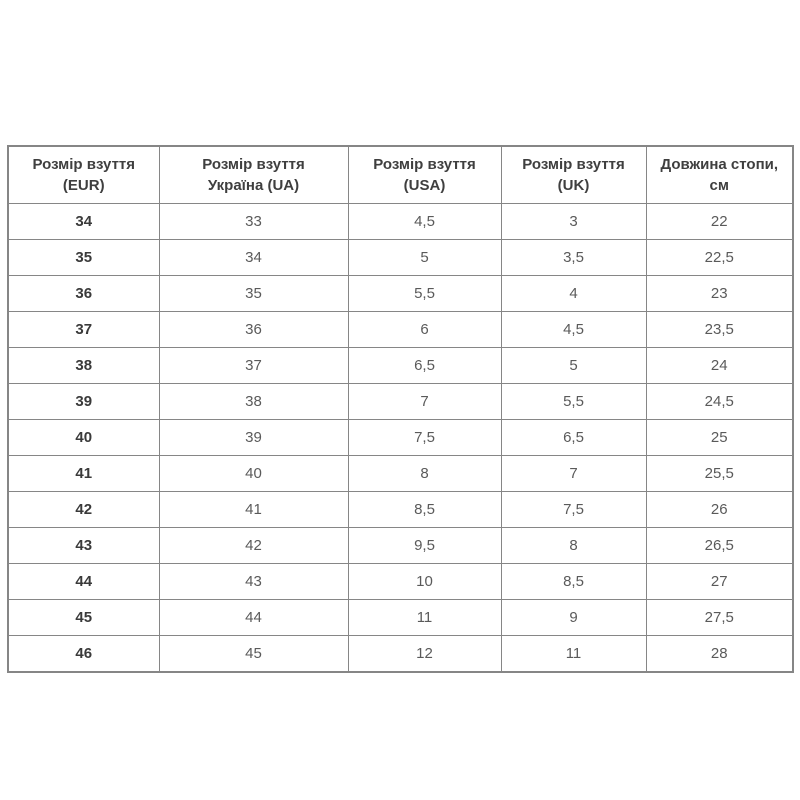  I want to click on table-cell: 41, so click(253, 509).